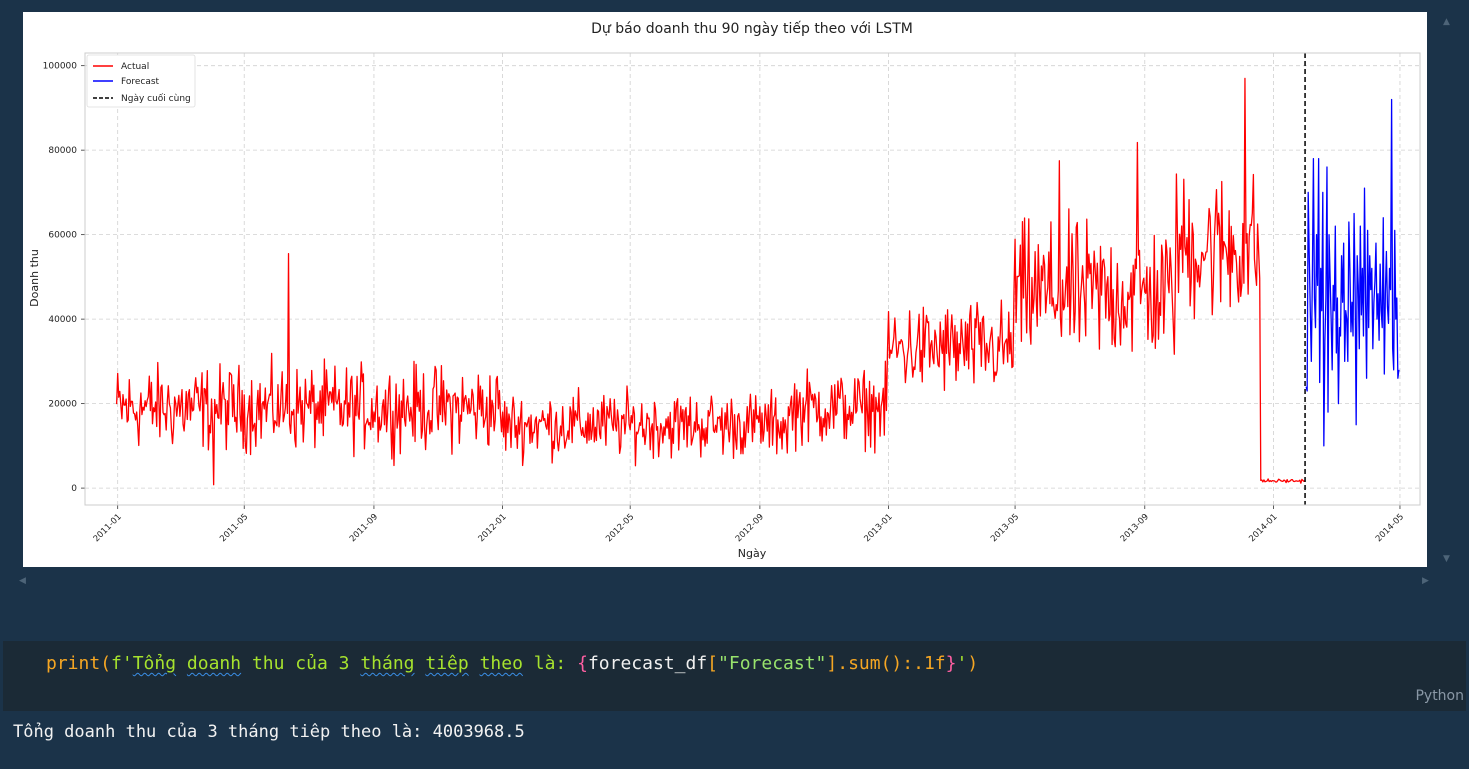 The image size is (1469, 769). Describe the element at coordinates (924, 663) in the screenshot. I see `code-format: :.1f` at that location.